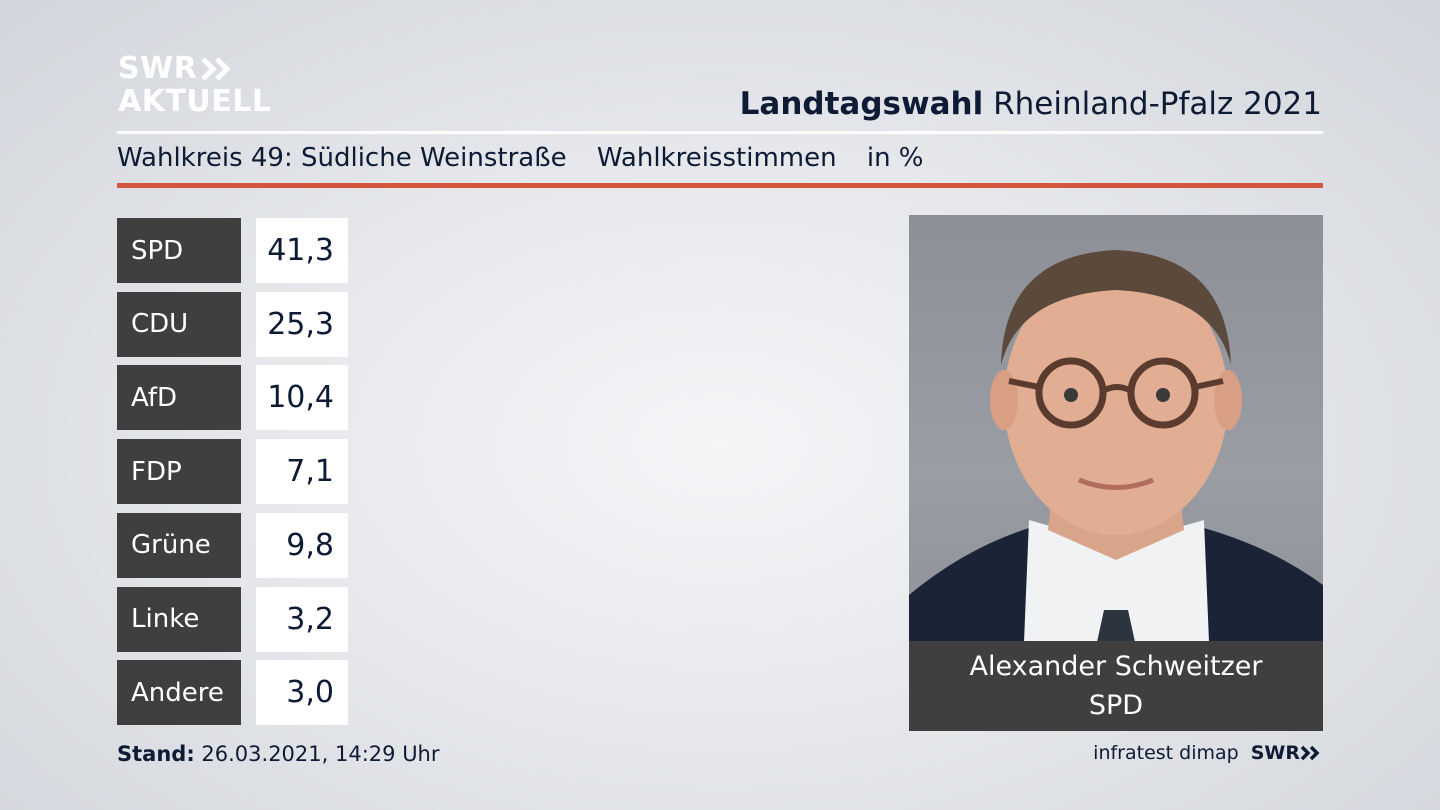  What do you see at coordinates (895, 158) in the screenshot?
I see `subtitle-unit: in %` at bounding box center [895, 158].